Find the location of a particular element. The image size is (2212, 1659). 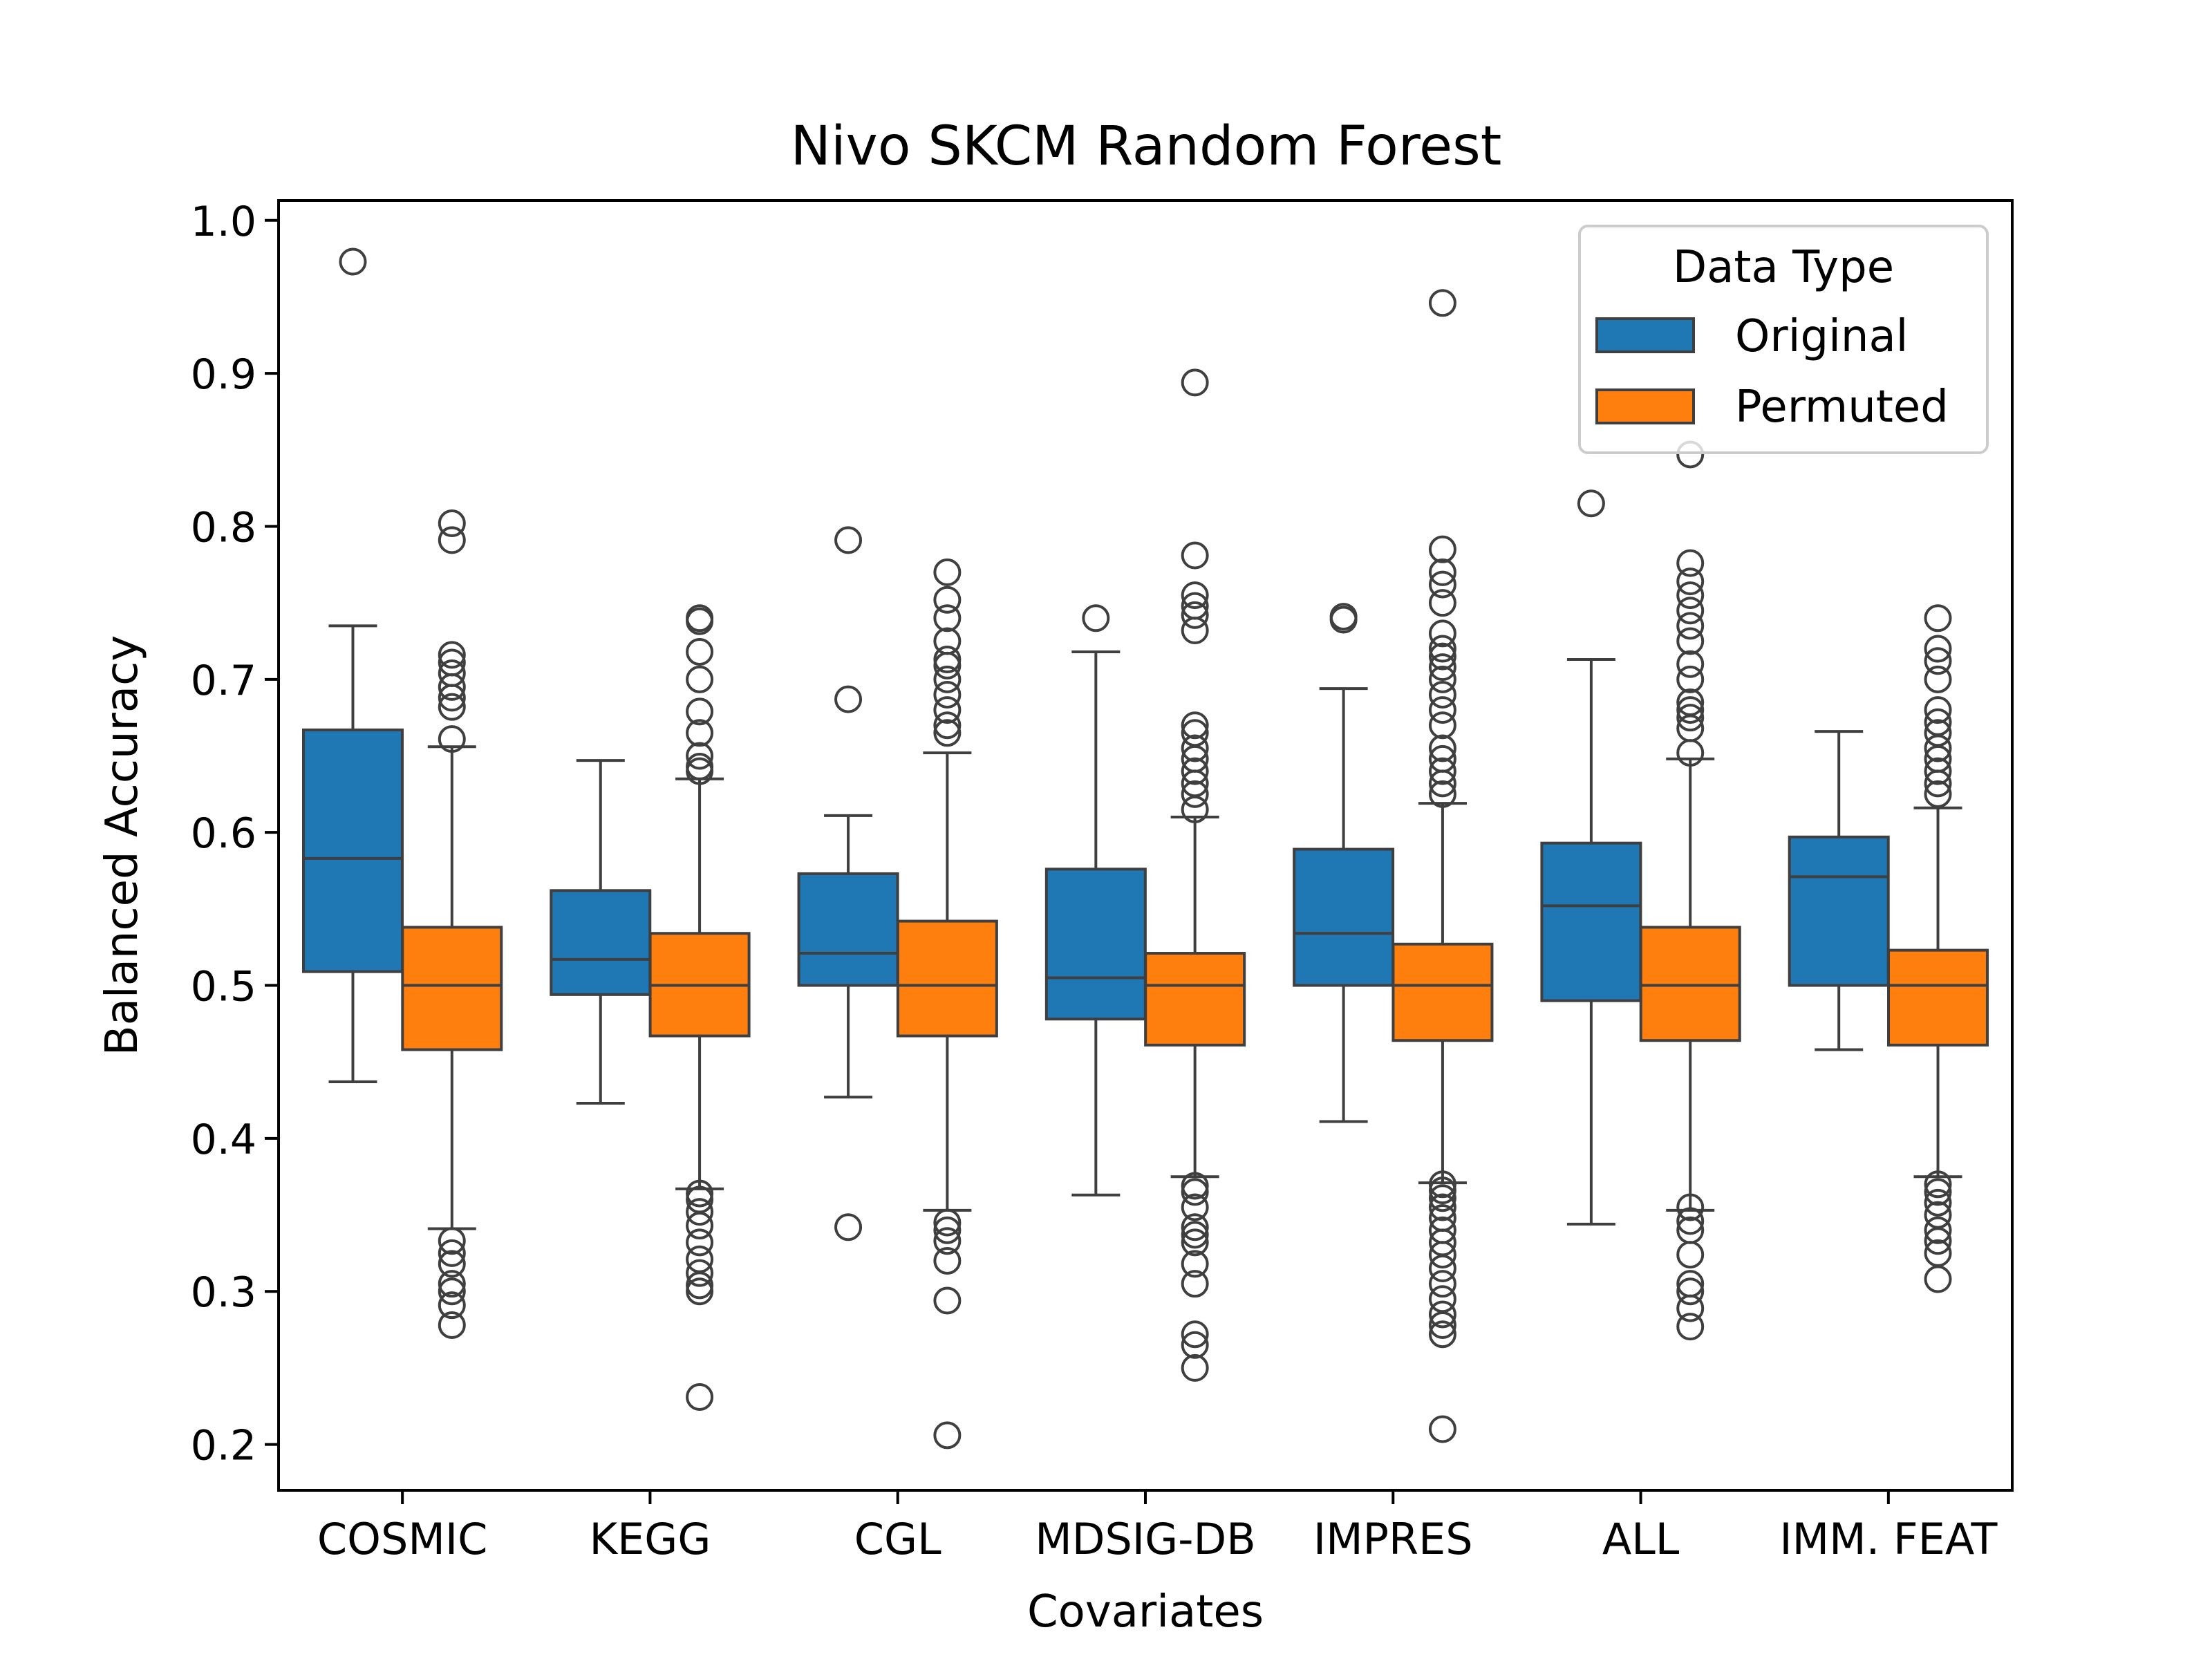

y-axis-label: Balanced Accuracy is located at coordinates (123, 845).